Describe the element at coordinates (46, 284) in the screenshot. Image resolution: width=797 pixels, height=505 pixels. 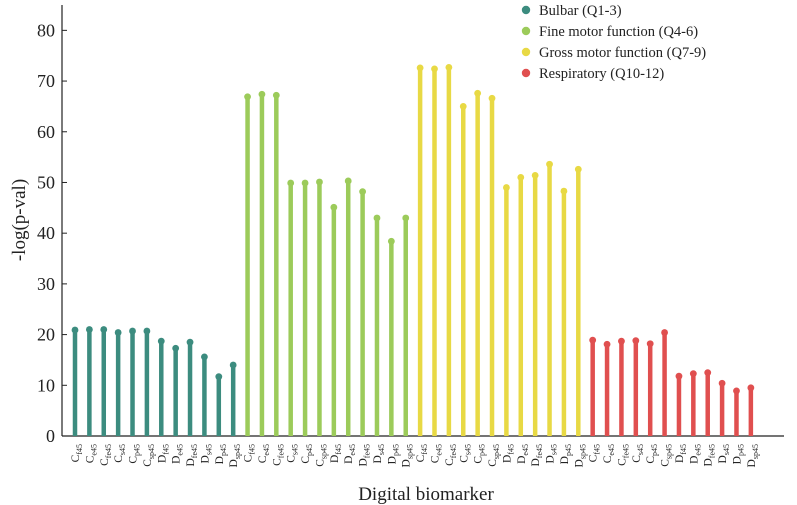
I see `y-tick-label: 30` at that location.